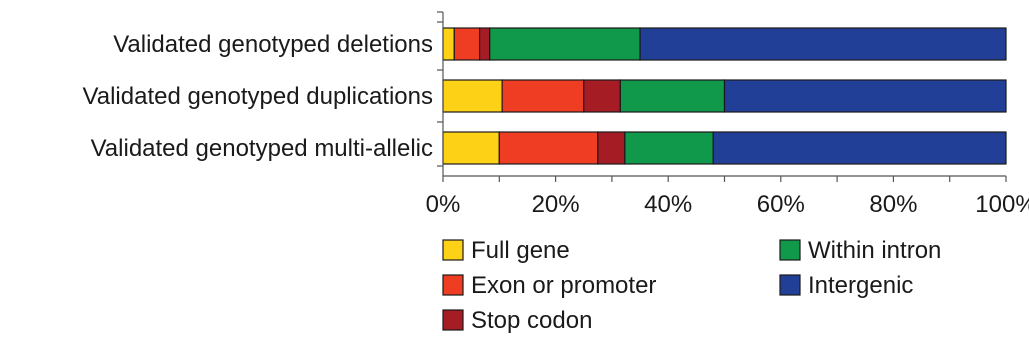  What do you see at coordinates (563, 285) in the screenshot?
I see `legend-label-exon-or-promoter: Exon or promoter` at bounding box center [563, 285].